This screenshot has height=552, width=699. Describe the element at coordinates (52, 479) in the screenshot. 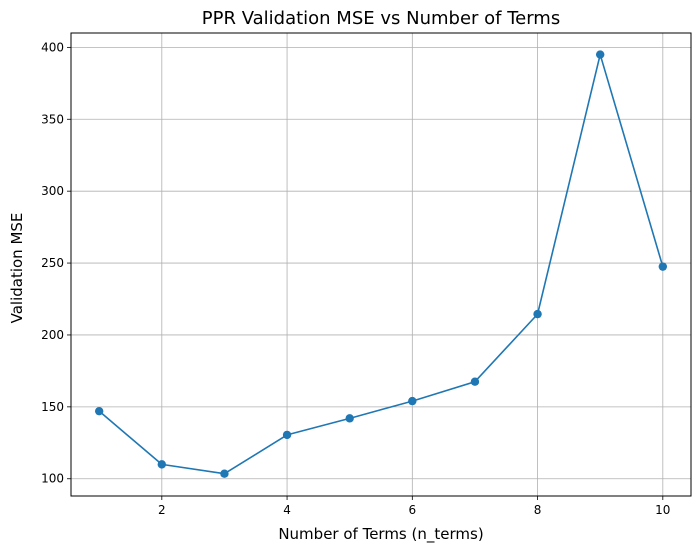

I see `y-tick-label: 100` at that location.